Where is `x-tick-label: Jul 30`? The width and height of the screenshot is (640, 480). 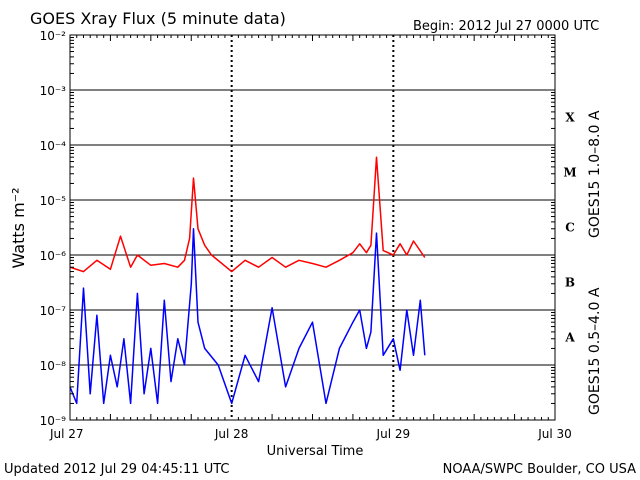
x-tick-label: Jul 30 is located at coordinates (554, 434).